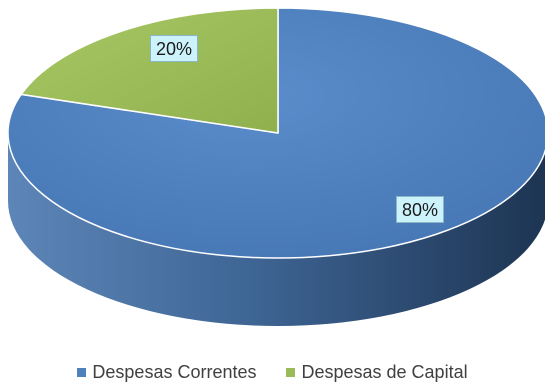  I want to click on legend-item-despesas-correntes: Despesas Correntes, so click(166, 372).